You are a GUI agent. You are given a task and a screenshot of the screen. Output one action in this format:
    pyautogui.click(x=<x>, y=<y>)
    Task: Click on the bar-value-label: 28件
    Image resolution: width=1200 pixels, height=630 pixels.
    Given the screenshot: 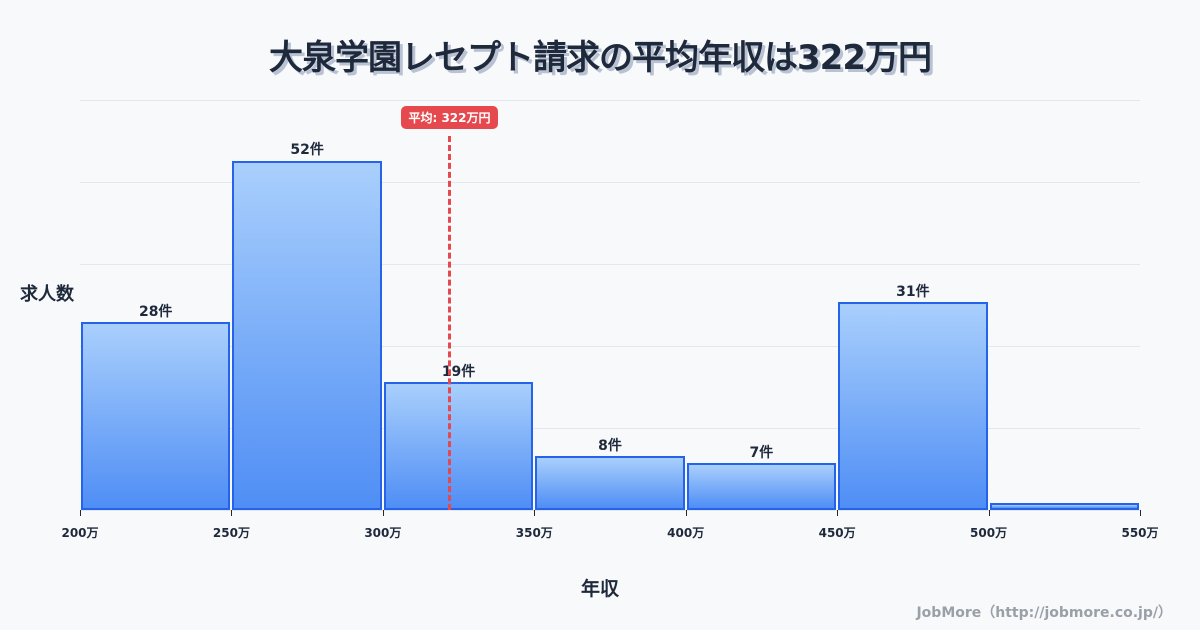 What is the action you would take?
    pyautogui.click(x=155, y=311)
    